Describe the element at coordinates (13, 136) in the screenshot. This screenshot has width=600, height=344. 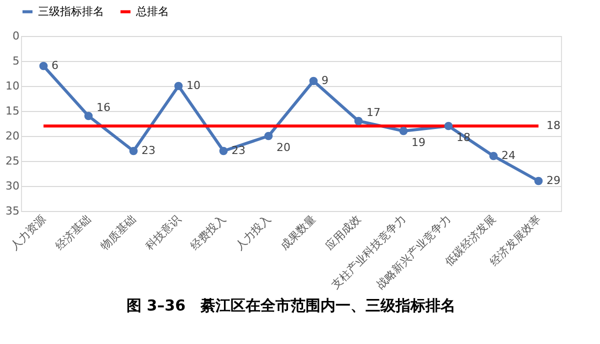
I see `y-tick-label: 20` at that location.